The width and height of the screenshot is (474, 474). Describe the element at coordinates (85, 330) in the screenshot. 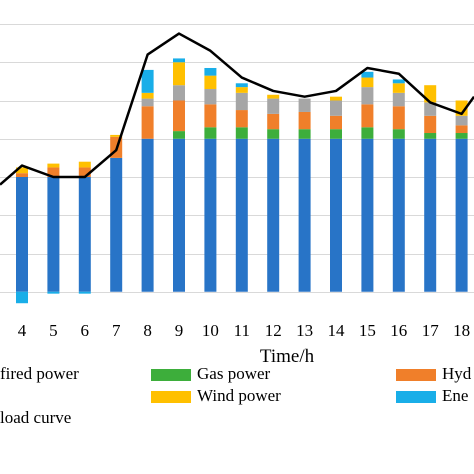

I see `x-tick-label: 6` at that location.